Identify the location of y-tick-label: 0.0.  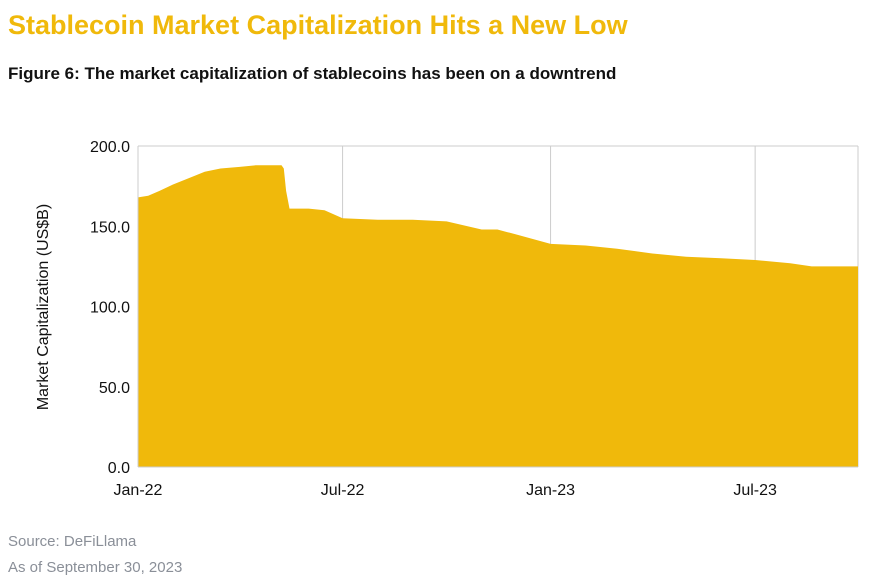
(119, 468).